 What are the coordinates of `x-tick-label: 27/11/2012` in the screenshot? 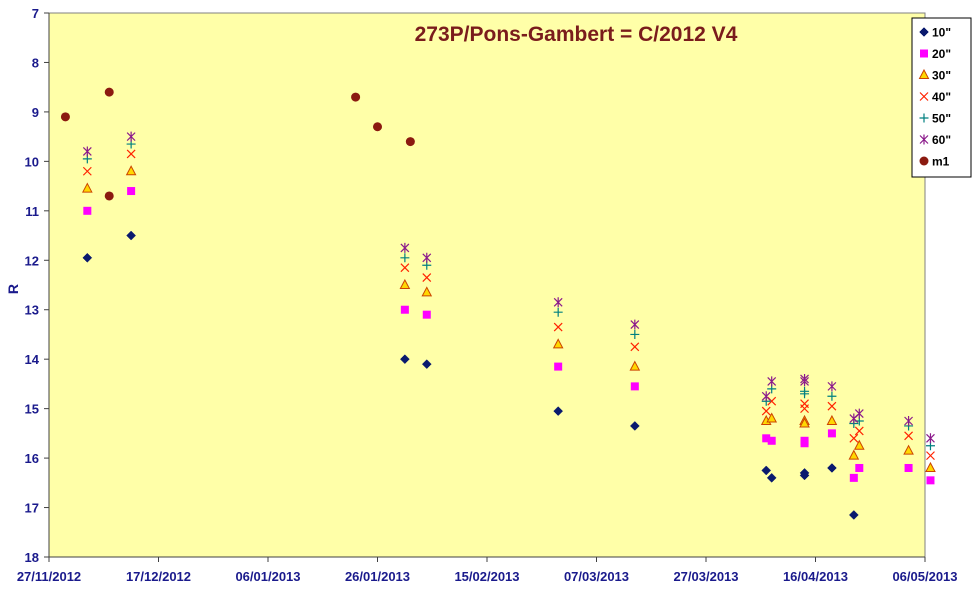 It's located at (49, 576).